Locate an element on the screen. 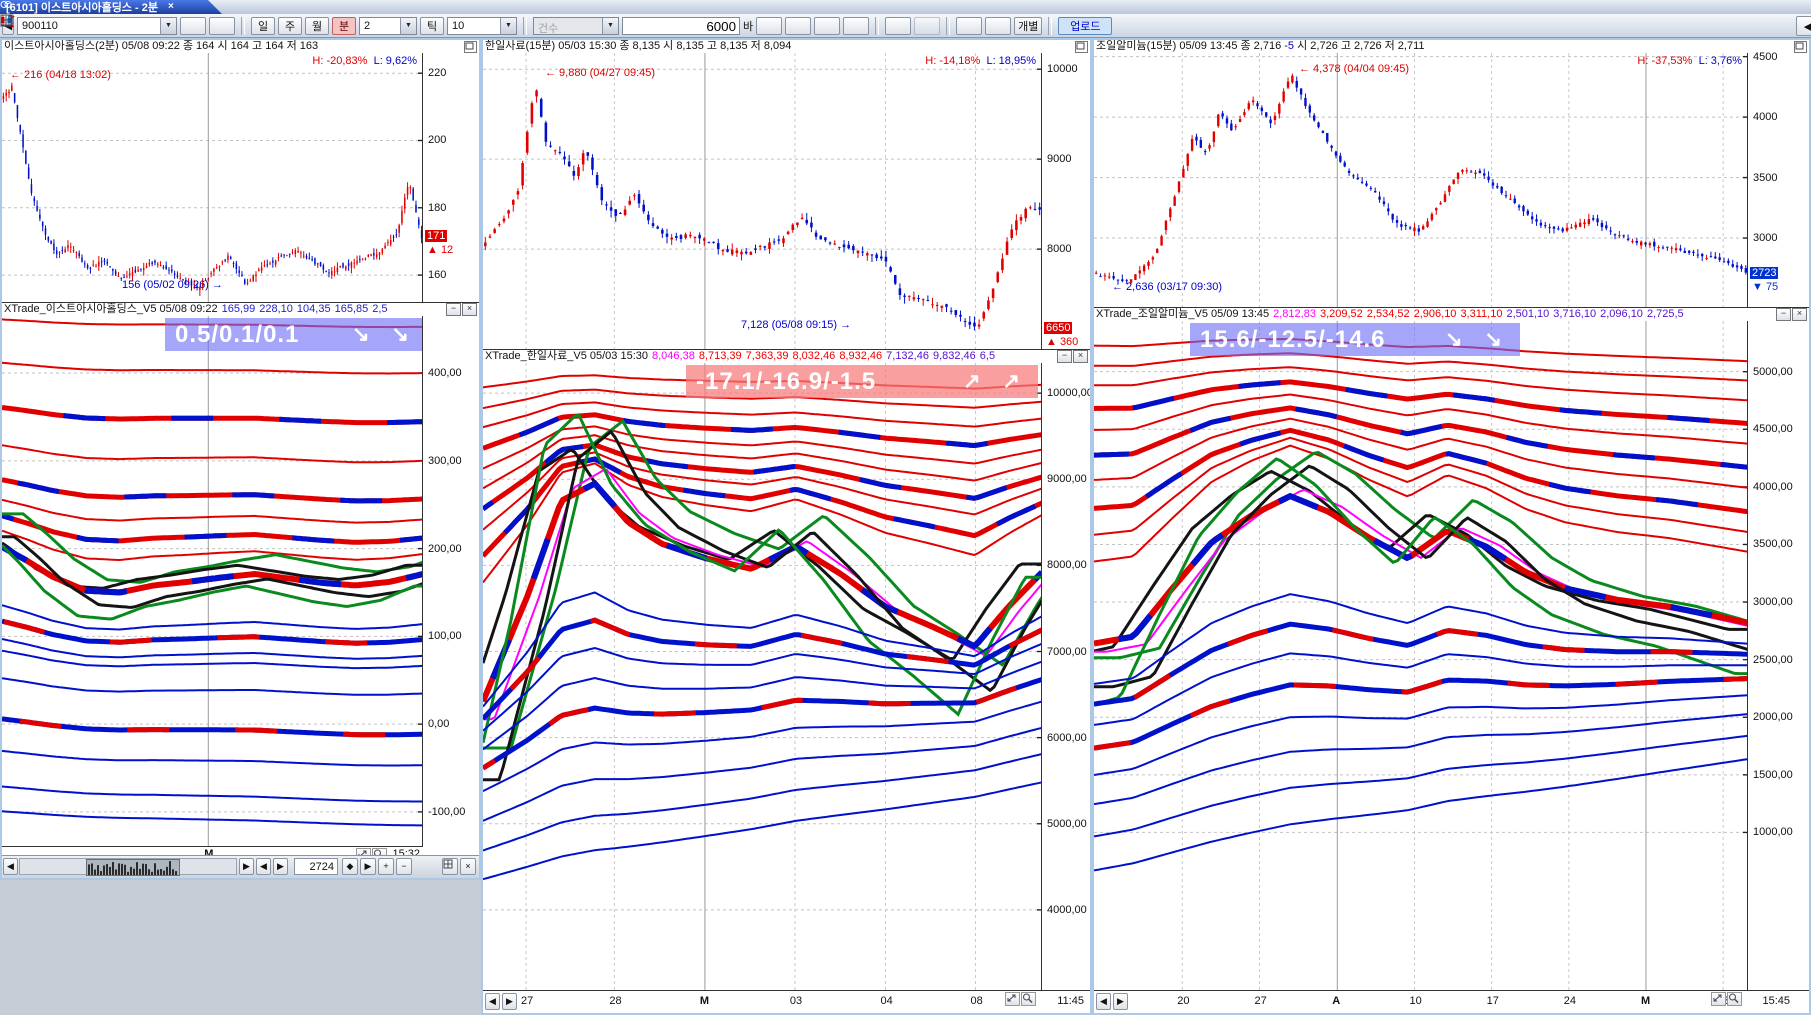  pane-window-buttons: − × is located at coordinates (461, 309).